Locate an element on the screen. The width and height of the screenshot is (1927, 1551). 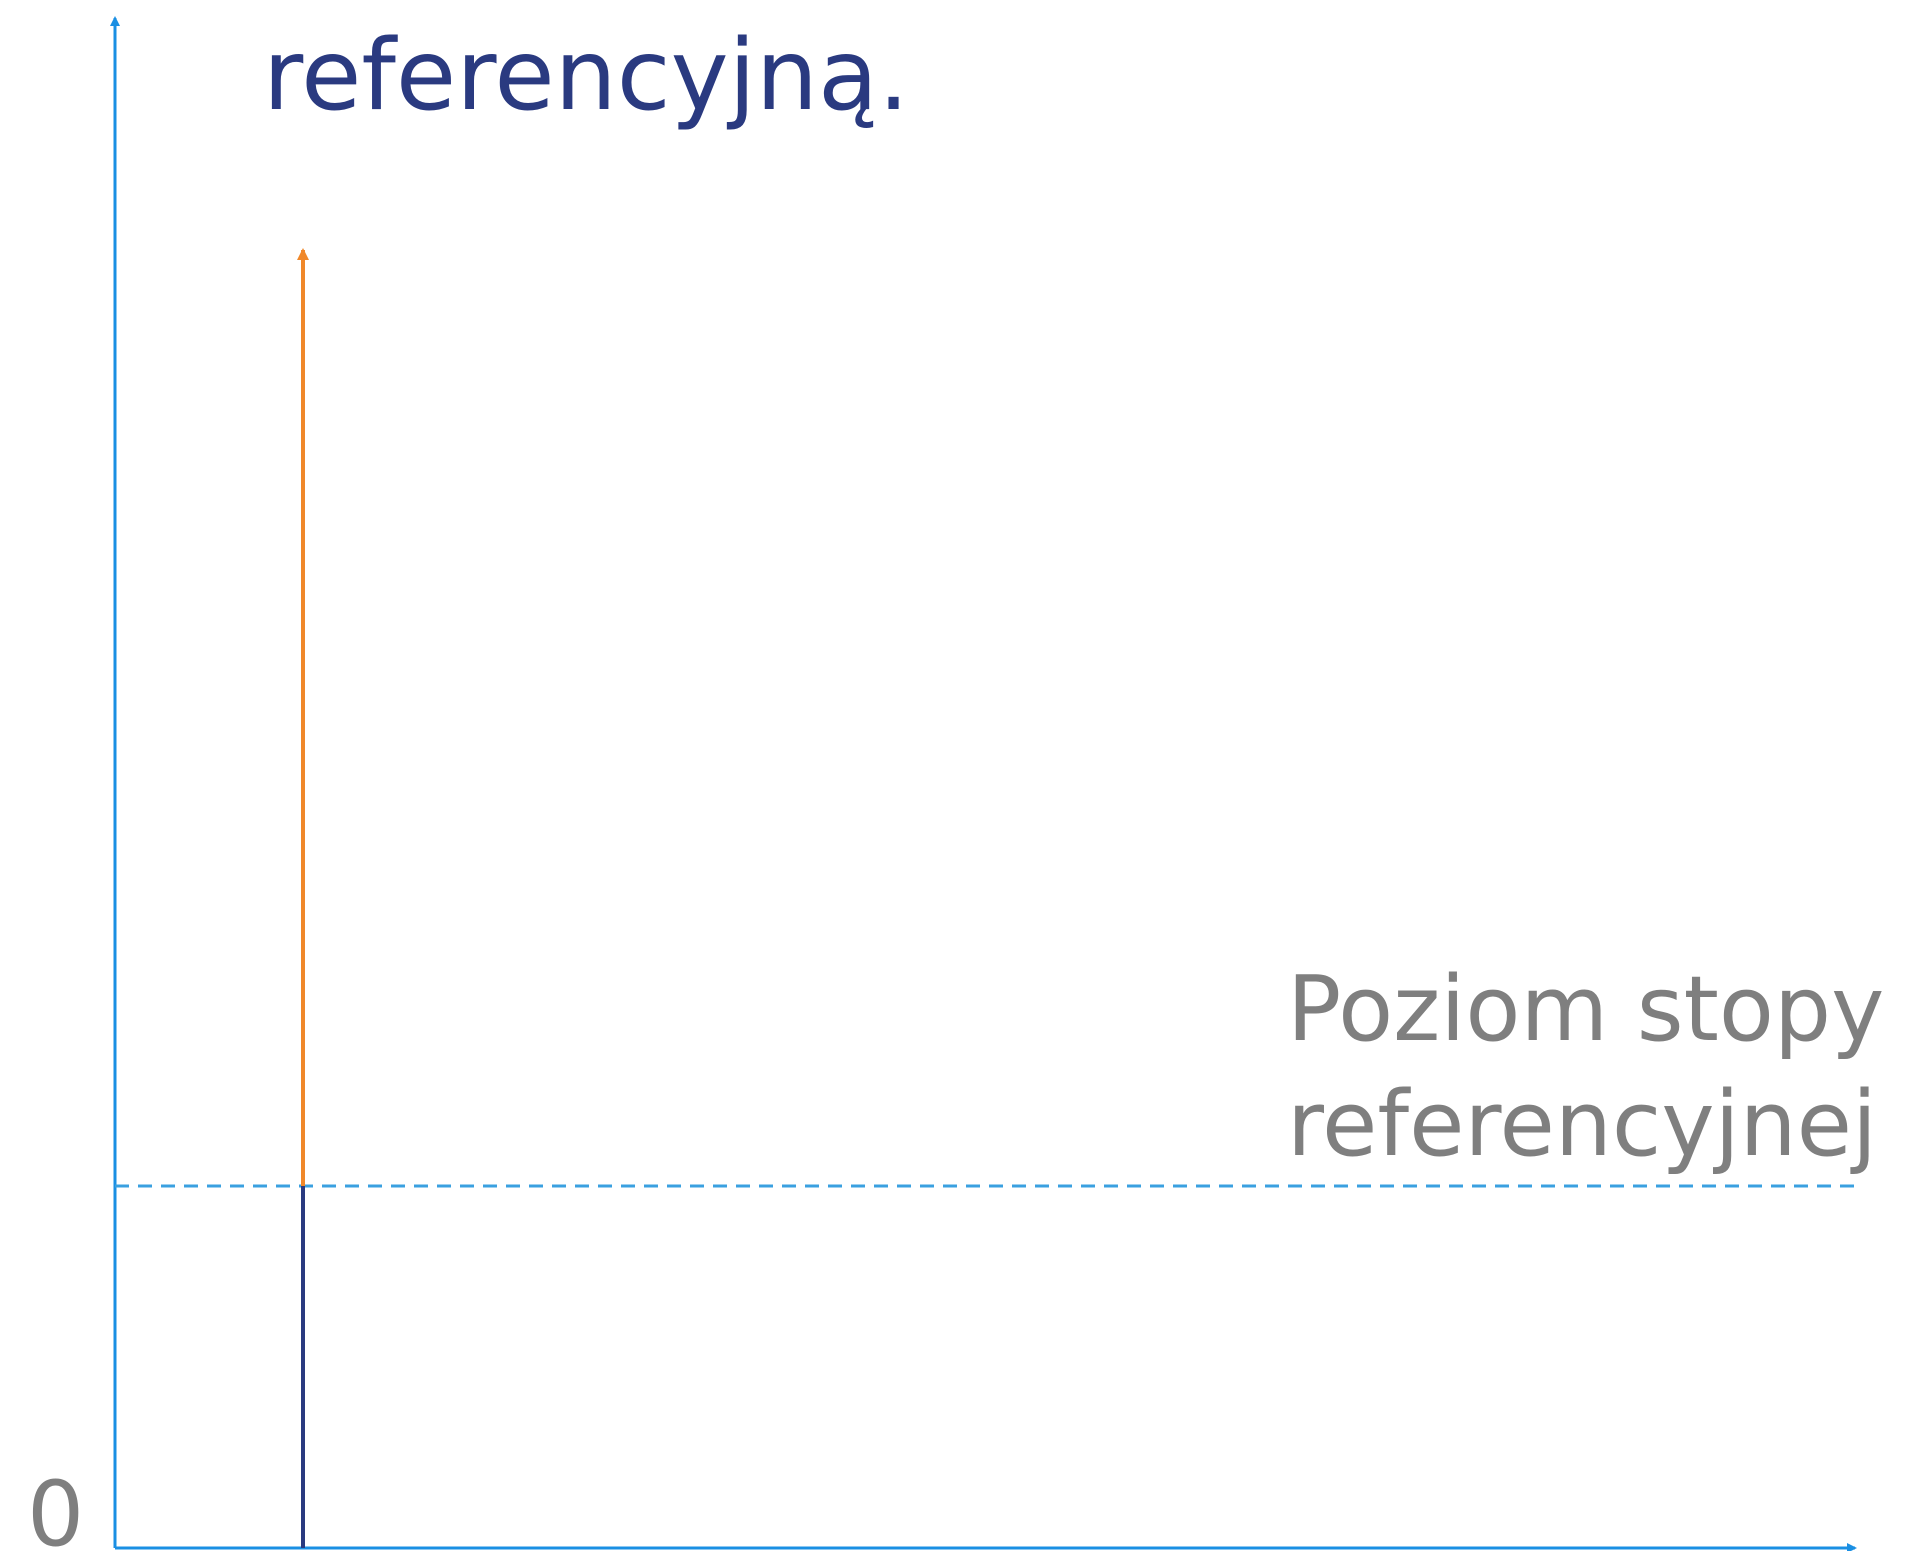
heading-text: referencyjną. is located at coordinates (586, 76).